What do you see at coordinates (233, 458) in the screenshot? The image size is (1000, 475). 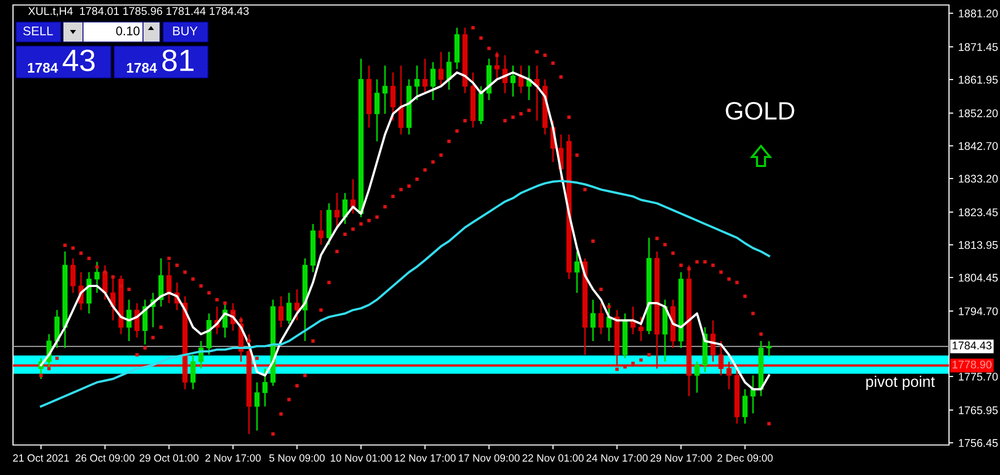 I see `x-tick-label: 2 Nov 17:00` at bounding box center [233, 458].